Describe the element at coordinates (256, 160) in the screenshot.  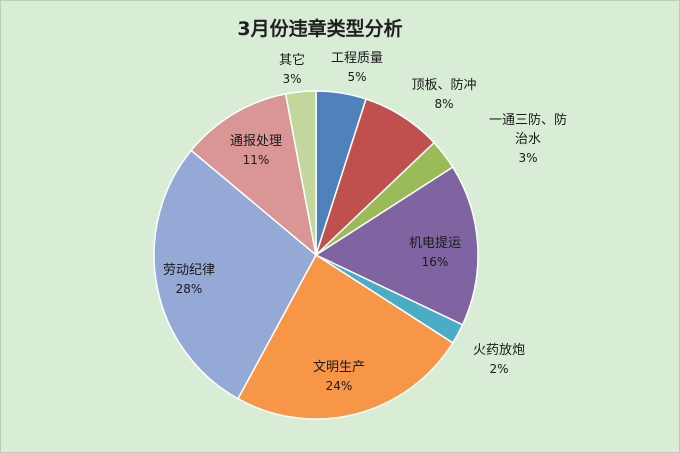
I see `slice-value-label: 11%` at that location.